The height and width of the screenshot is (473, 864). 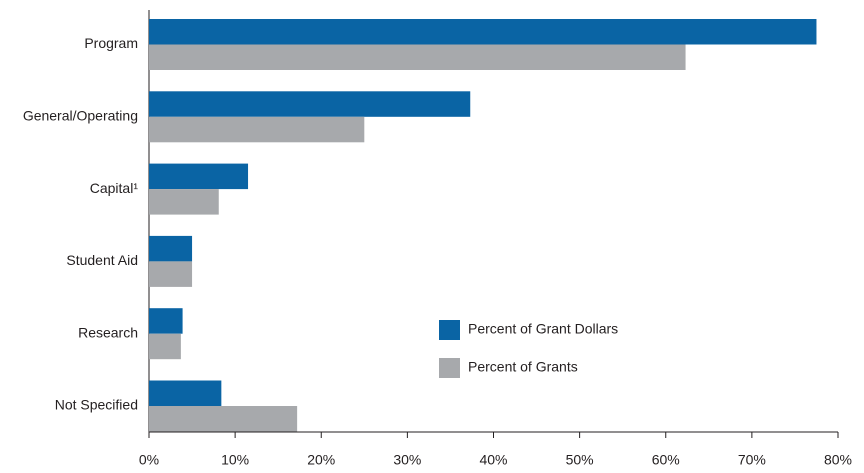 What do you see at coordinates (543, 329) in the screenshot?
I see `legend-label: Percent of Grant Dollars` at bounding box center [543, 329].